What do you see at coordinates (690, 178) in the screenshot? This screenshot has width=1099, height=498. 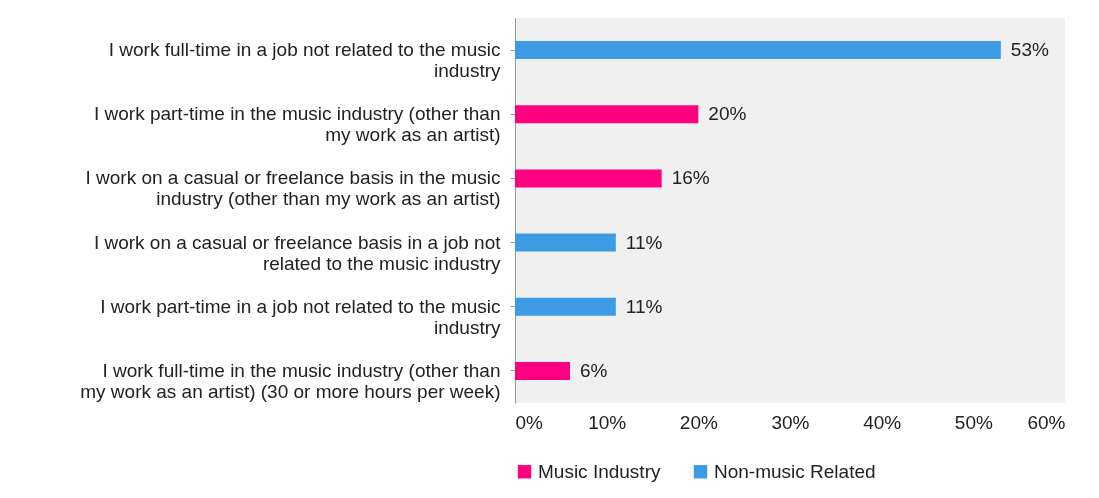 I see `data-label: 16%` at bounding box center [690, 178].